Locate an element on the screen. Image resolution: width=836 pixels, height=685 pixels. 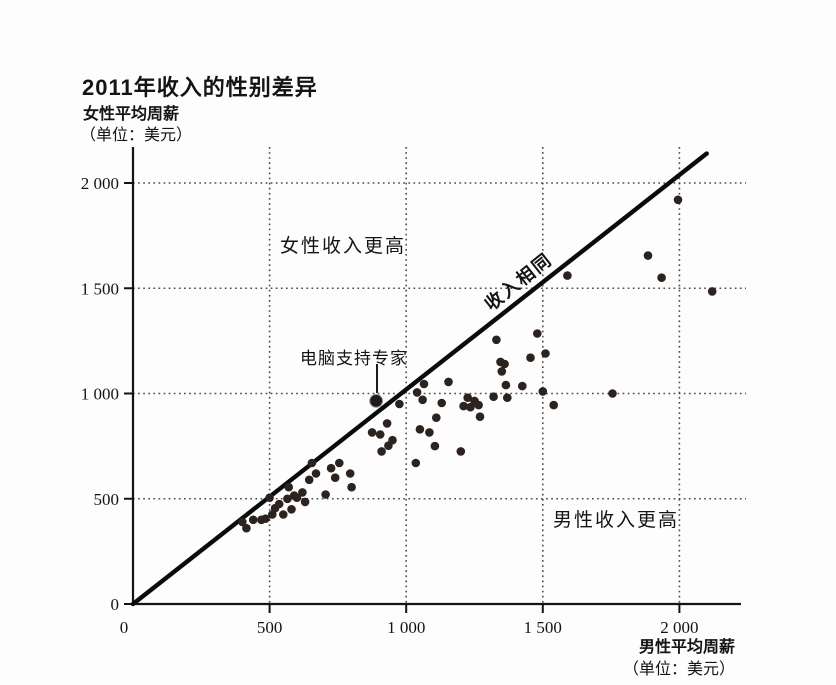
x-tick-label: 1 500 is located at coordinates (543, 627).